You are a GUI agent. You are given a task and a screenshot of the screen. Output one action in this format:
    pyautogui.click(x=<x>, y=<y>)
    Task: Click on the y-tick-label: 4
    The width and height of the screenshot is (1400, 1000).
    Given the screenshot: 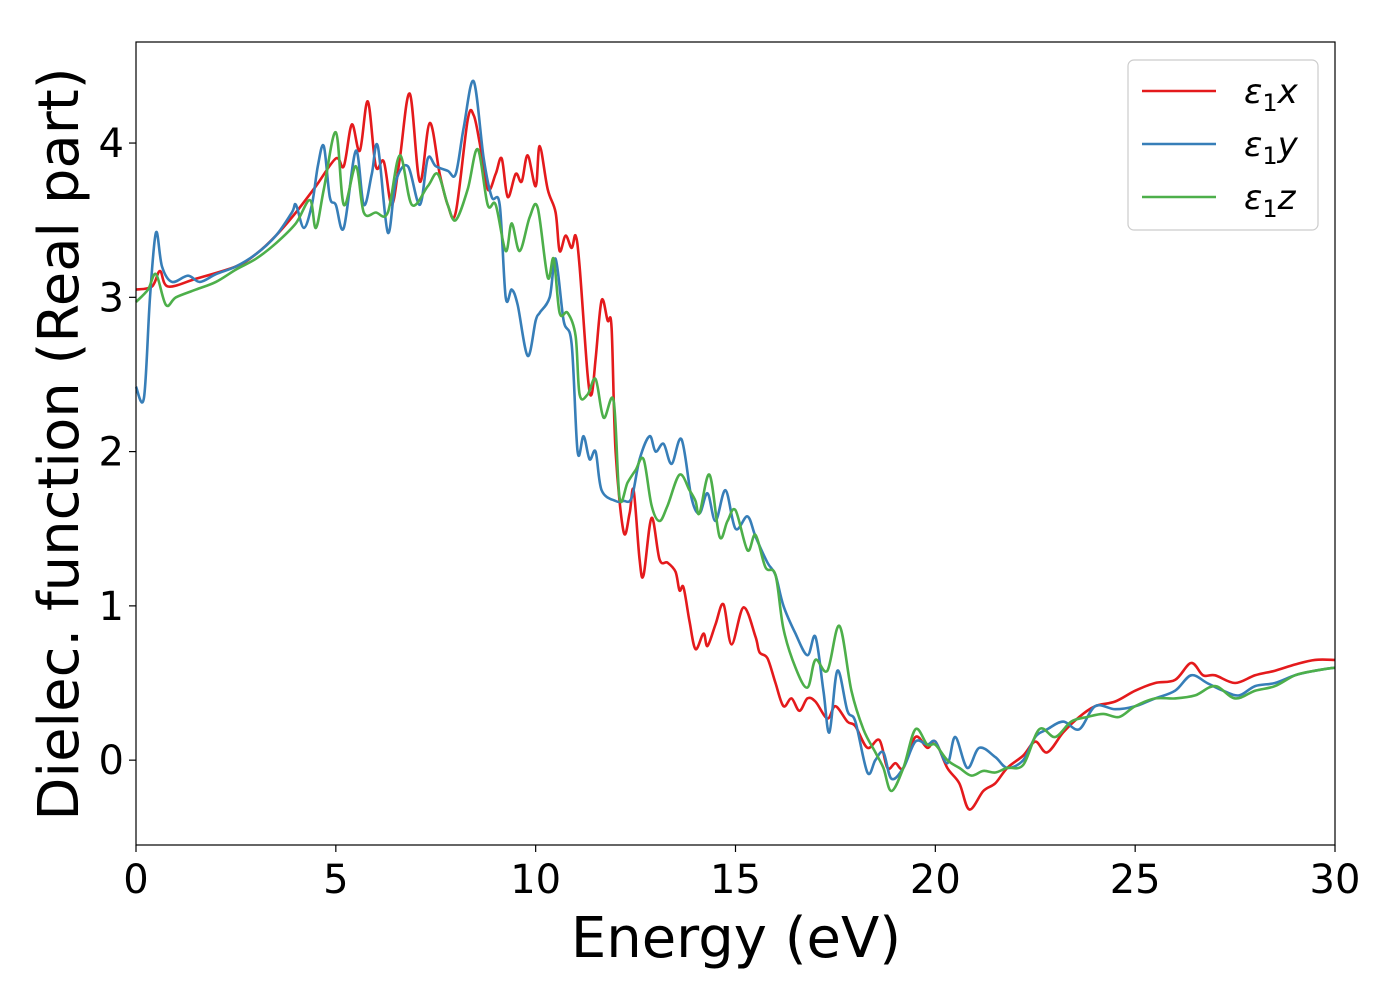 What is the action you would take?
    pyautogui.click(x=111, y=144)
    